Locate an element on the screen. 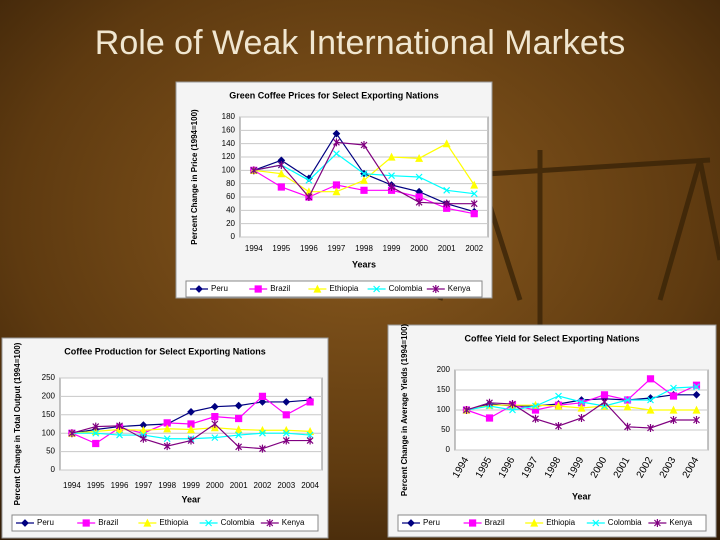 This screenshot has width=720, height=545. y-tick-label: 200 is located at coordinates (49, 396).